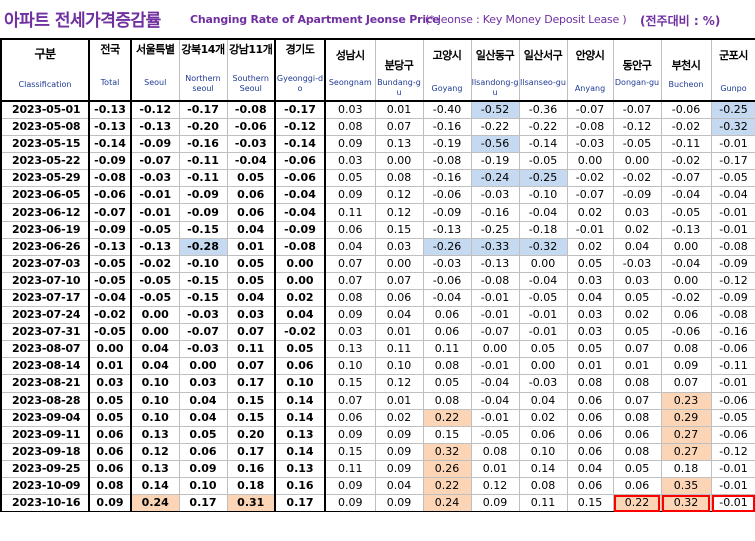 This screenshot has width=755, height=541. What do you see at coordinates (350, 332) in the screenshot?
I see `cell-sn: 0.03` at bounding box center [350, 332].